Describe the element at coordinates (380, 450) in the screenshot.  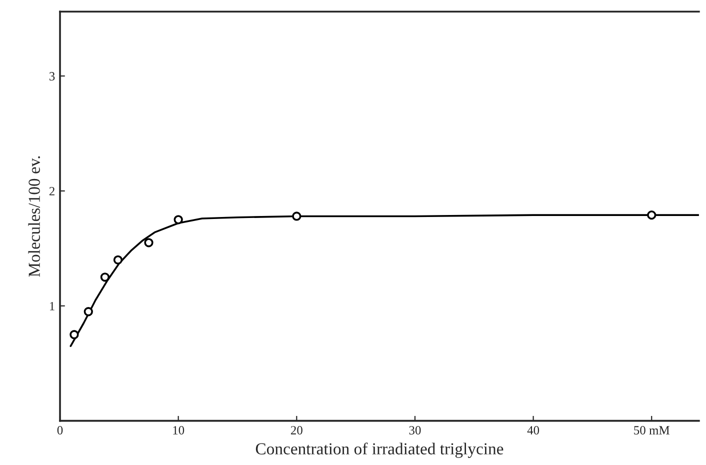
I see `x-axis-title: Concentration of irradiated triglycine` at that location.